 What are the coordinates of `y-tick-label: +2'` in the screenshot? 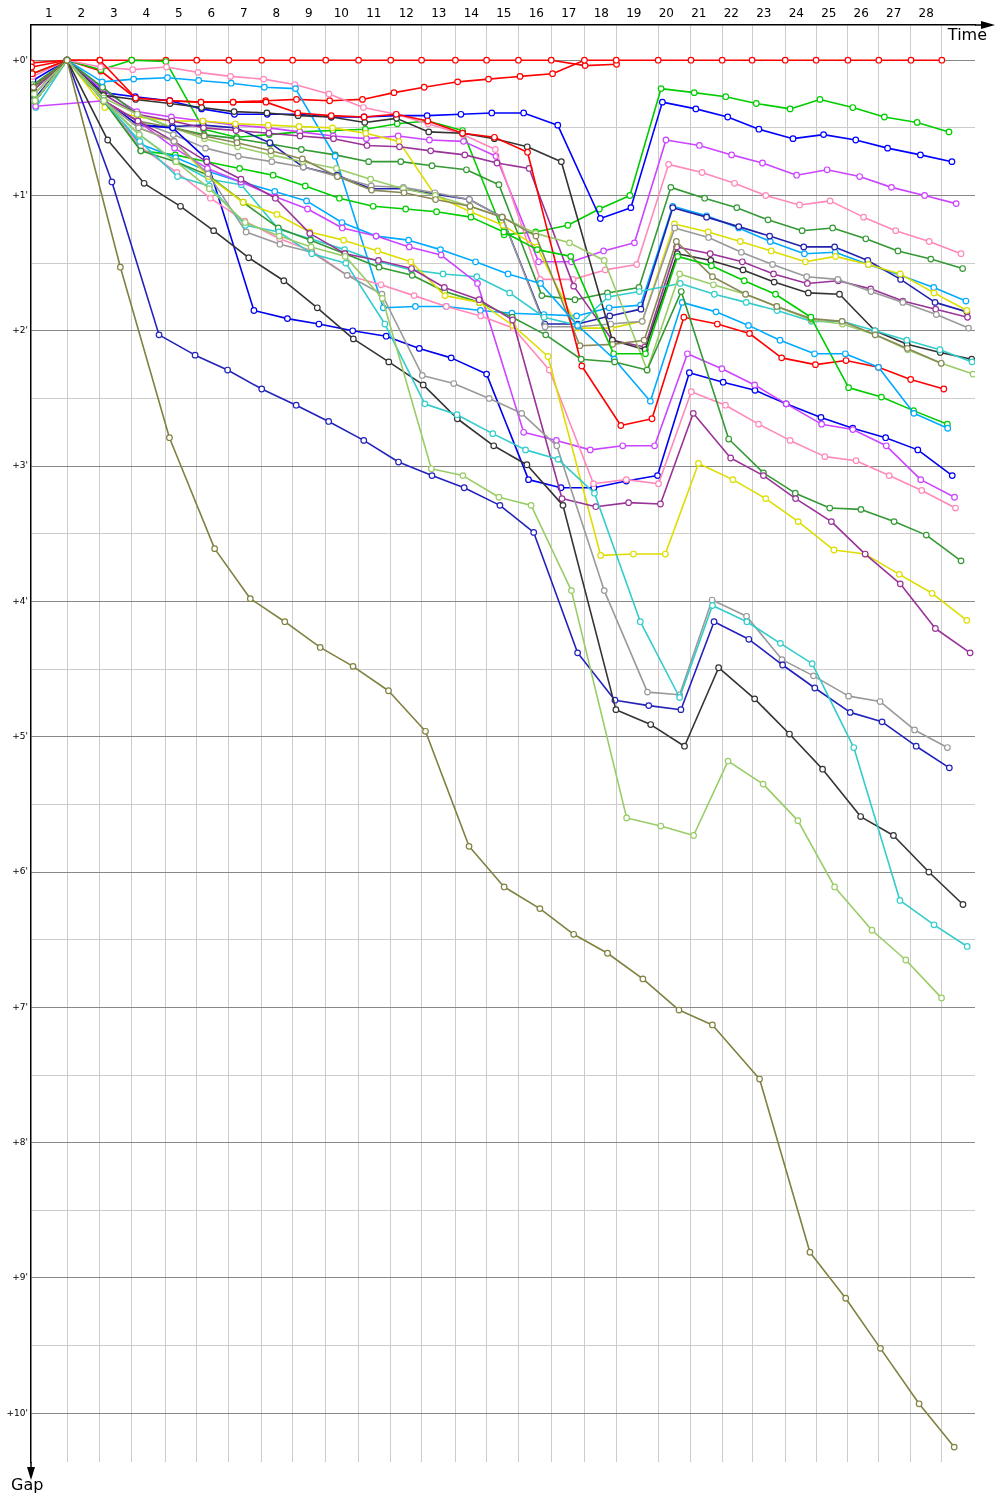 It's located at (20, 330).